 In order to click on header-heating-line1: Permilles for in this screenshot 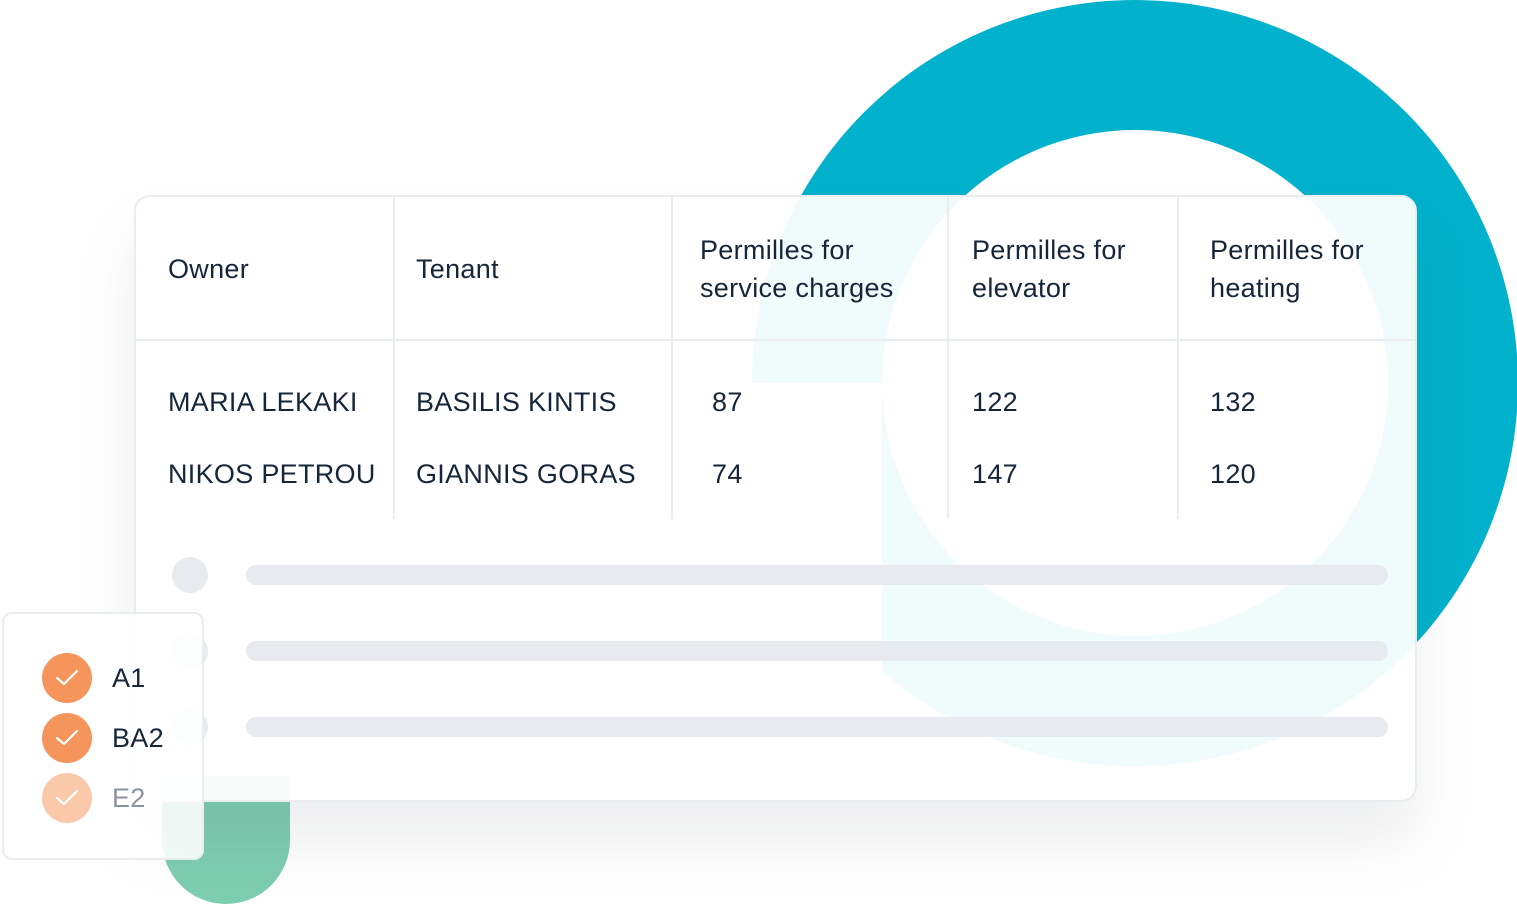, I will do `click(1287, 250)`.